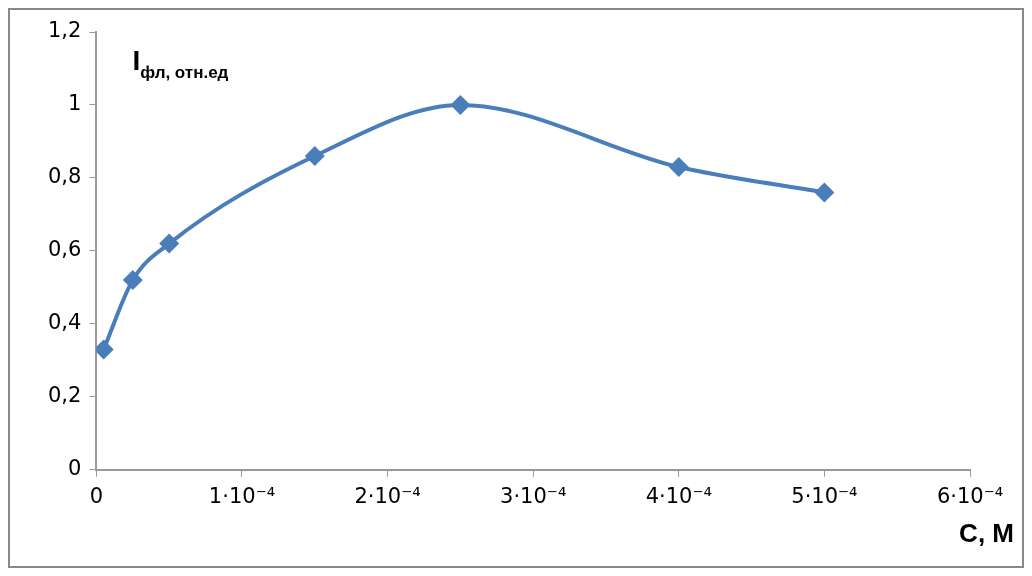 The width and height of the screenshot is (1032, 576). Describe the element at coordinates (75, 468) in the screenshot. I see `y-tick-label: 0` at that location.